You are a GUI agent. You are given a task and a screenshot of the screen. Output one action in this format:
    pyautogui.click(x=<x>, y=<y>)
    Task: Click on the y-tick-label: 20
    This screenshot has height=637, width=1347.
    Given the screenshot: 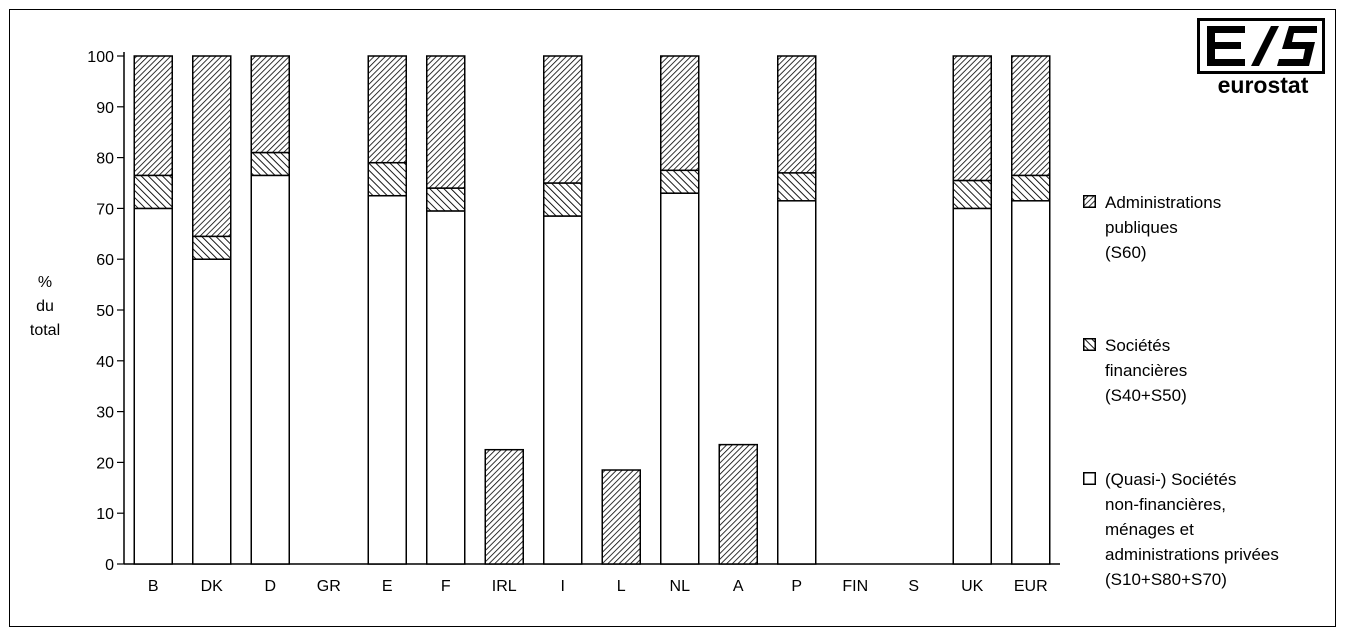 What is the action you would take?
    pyautogui.click(x=105, y=463)
    